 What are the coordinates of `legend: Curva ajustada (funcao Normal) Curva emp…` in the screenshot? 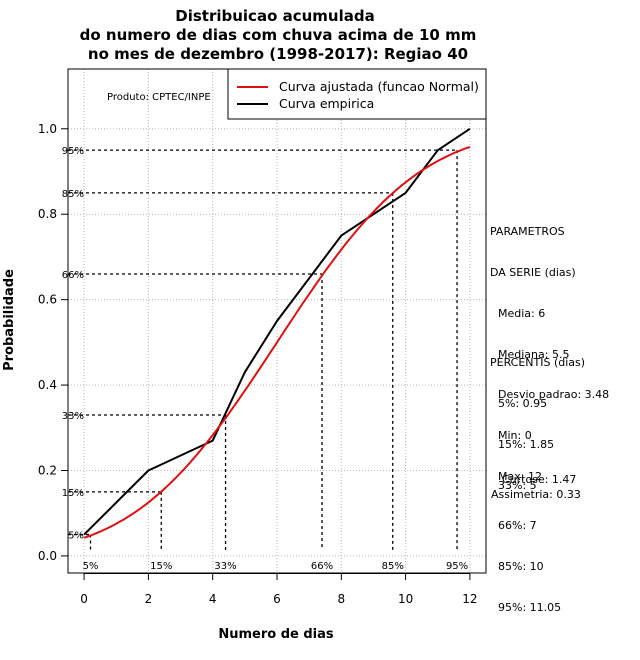 It's located at (357, 94).